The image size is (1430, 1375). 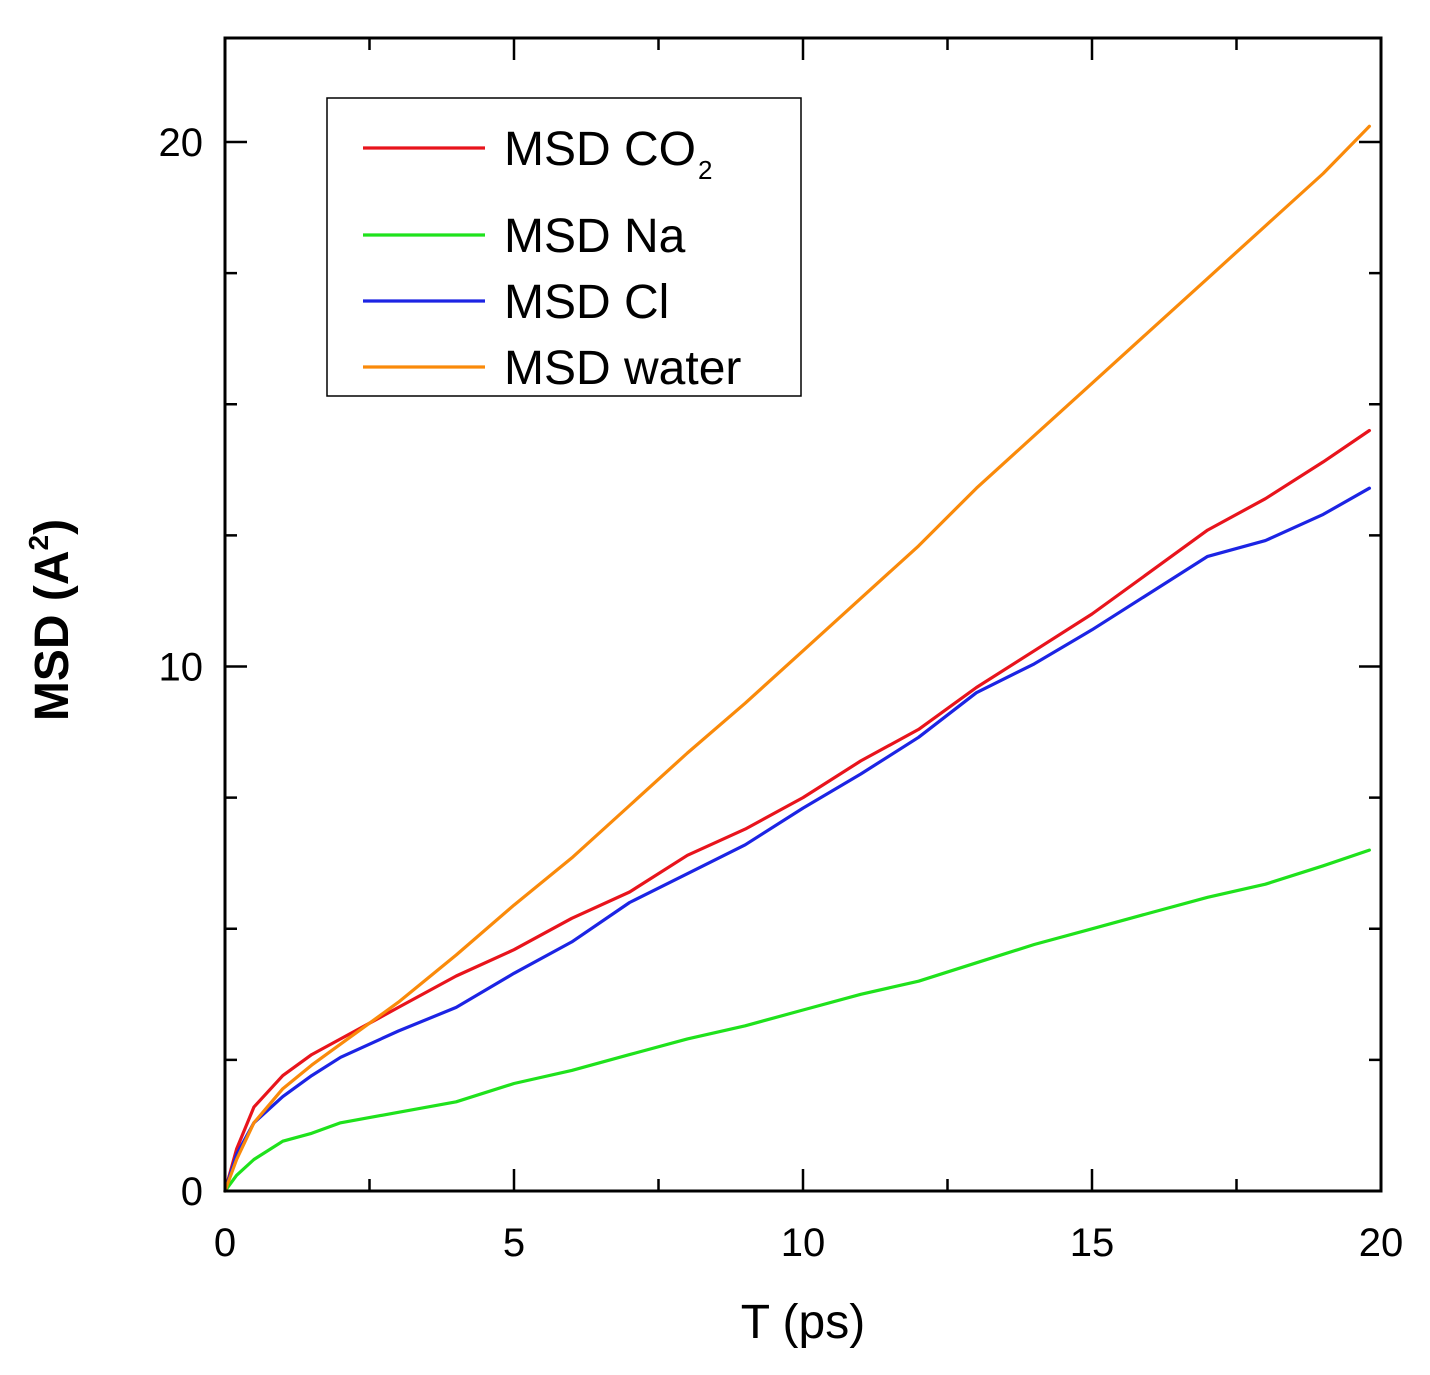 I want to click on y-tick-label: 0, so click(x=192, y=1192).